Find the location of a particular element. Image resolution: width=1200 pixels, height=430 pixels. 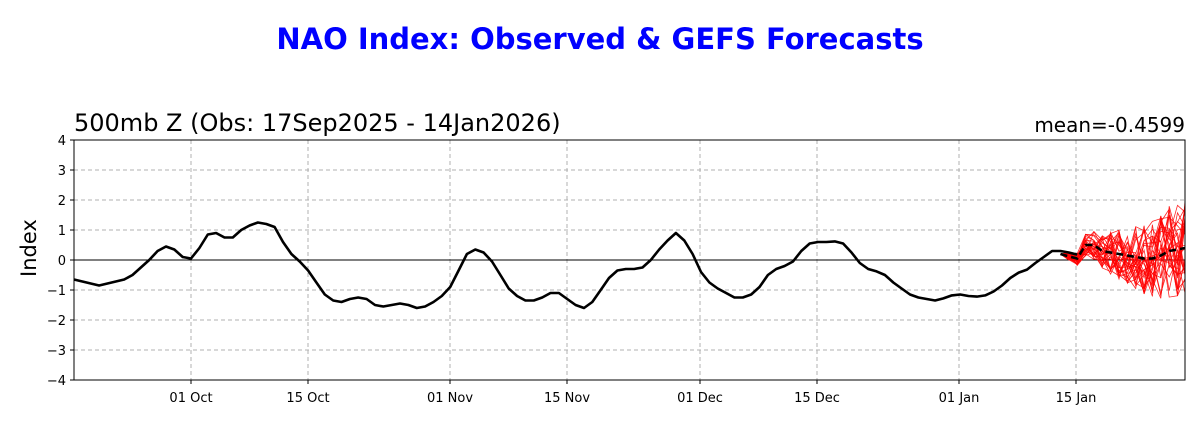

mean-annotation: mean=-0.4599 is located at coordinates (1109, 125).